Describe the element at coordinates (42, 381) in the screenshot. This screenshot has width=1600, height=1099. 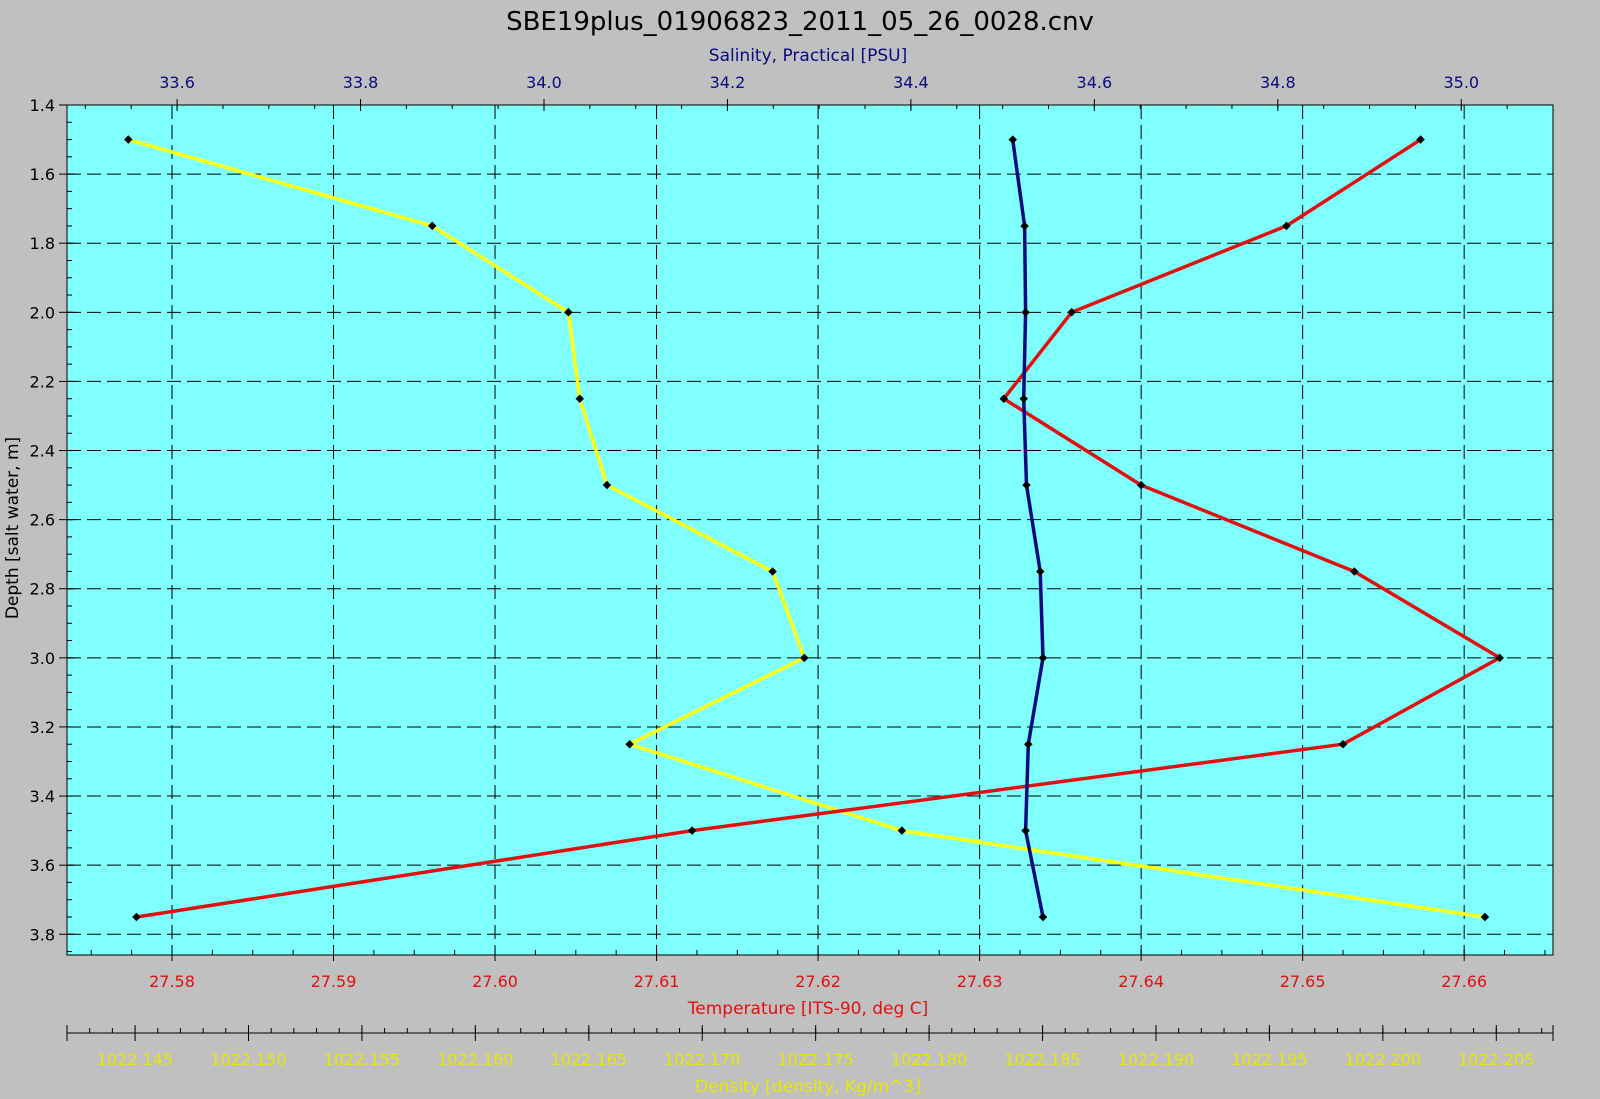
I see `depth-tick-label: 2.2` at that location.